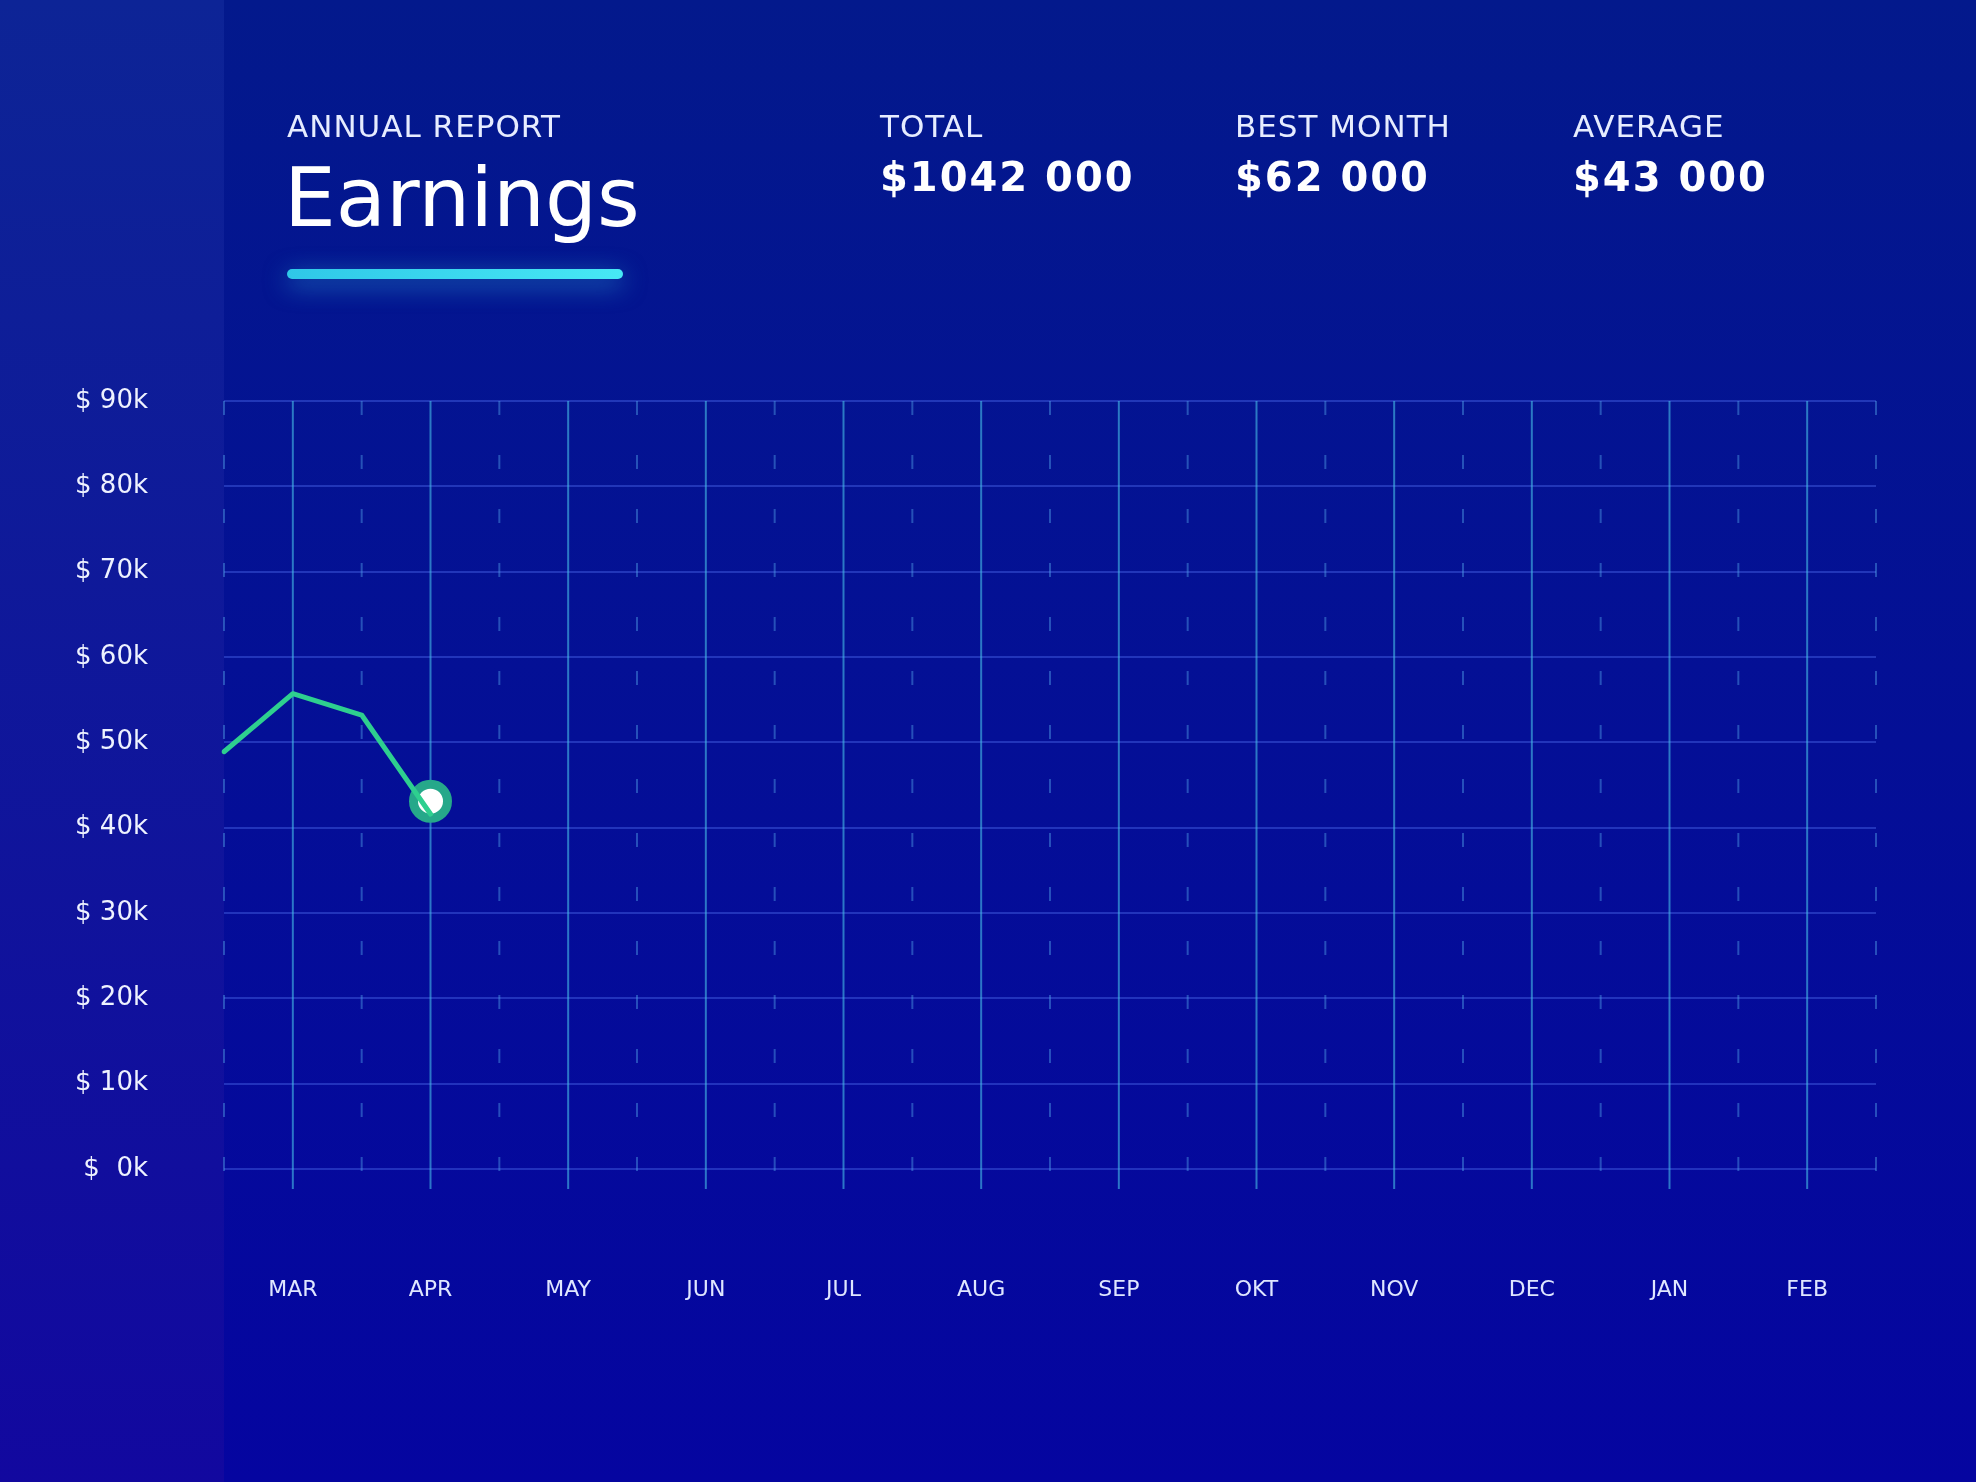 Image resolution: width=1976 pixels, height=1482 pixels. What do you see at coordinates (111, 910) in the screenshot?
I see `y-tick-label: $ 30k` at bounding box center [111, 910].